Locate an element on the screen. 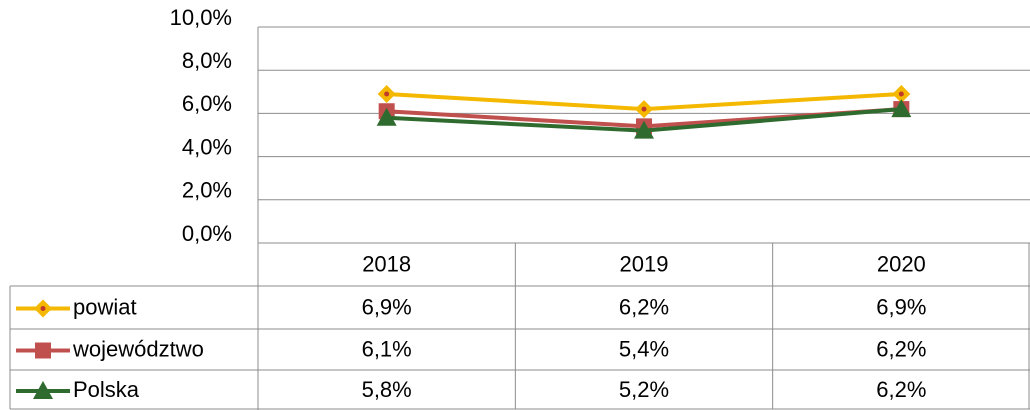 This screenshot has height=410, width=1030. value-label: 5,2% is located at coordinates (644, 389).